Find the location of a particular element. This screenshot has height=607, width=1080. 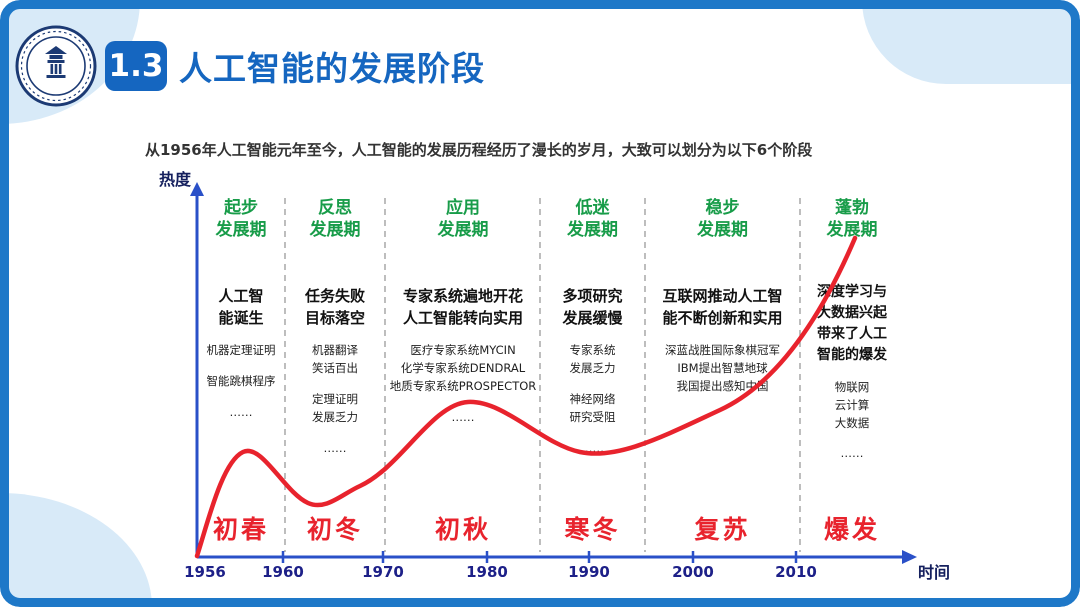

year-tick-label: 1990 is located at coordinates (589, 572).